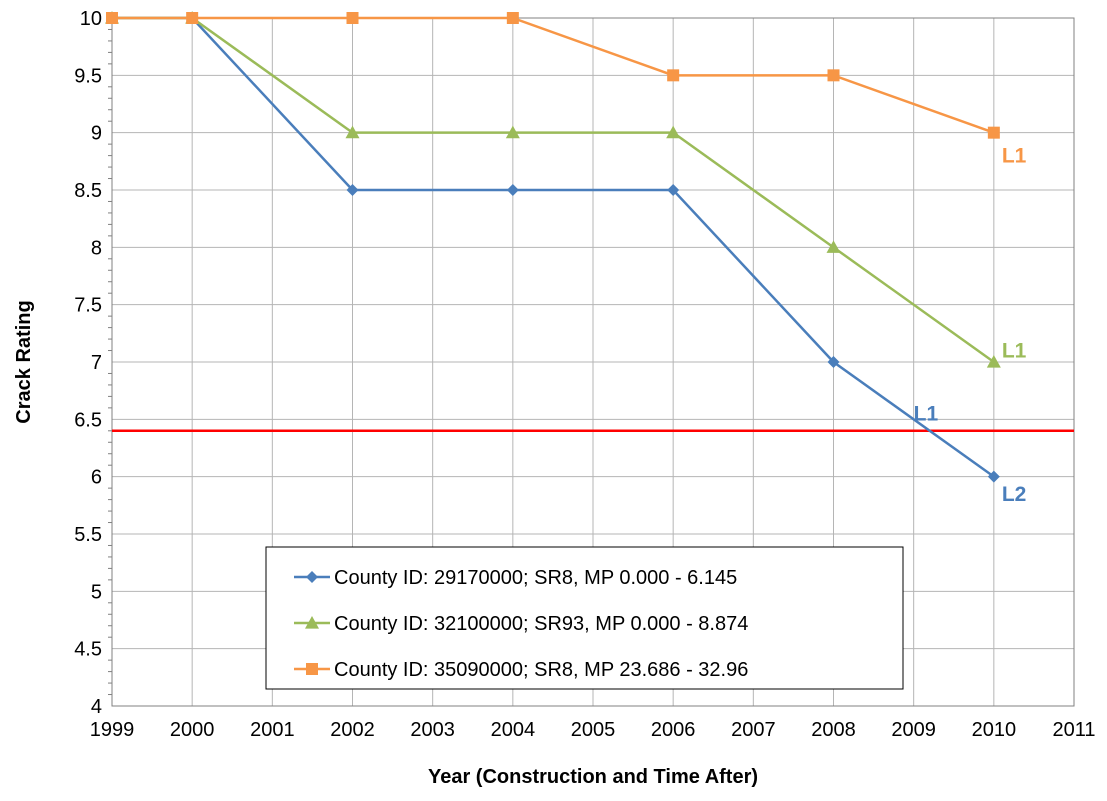 The width and height of the screenshot is (1107, 801). What do you see at coordinates (24, 361) in the screenshot?
I see `y-axis-title: Crack Rating` at bounding box center [24, 361].